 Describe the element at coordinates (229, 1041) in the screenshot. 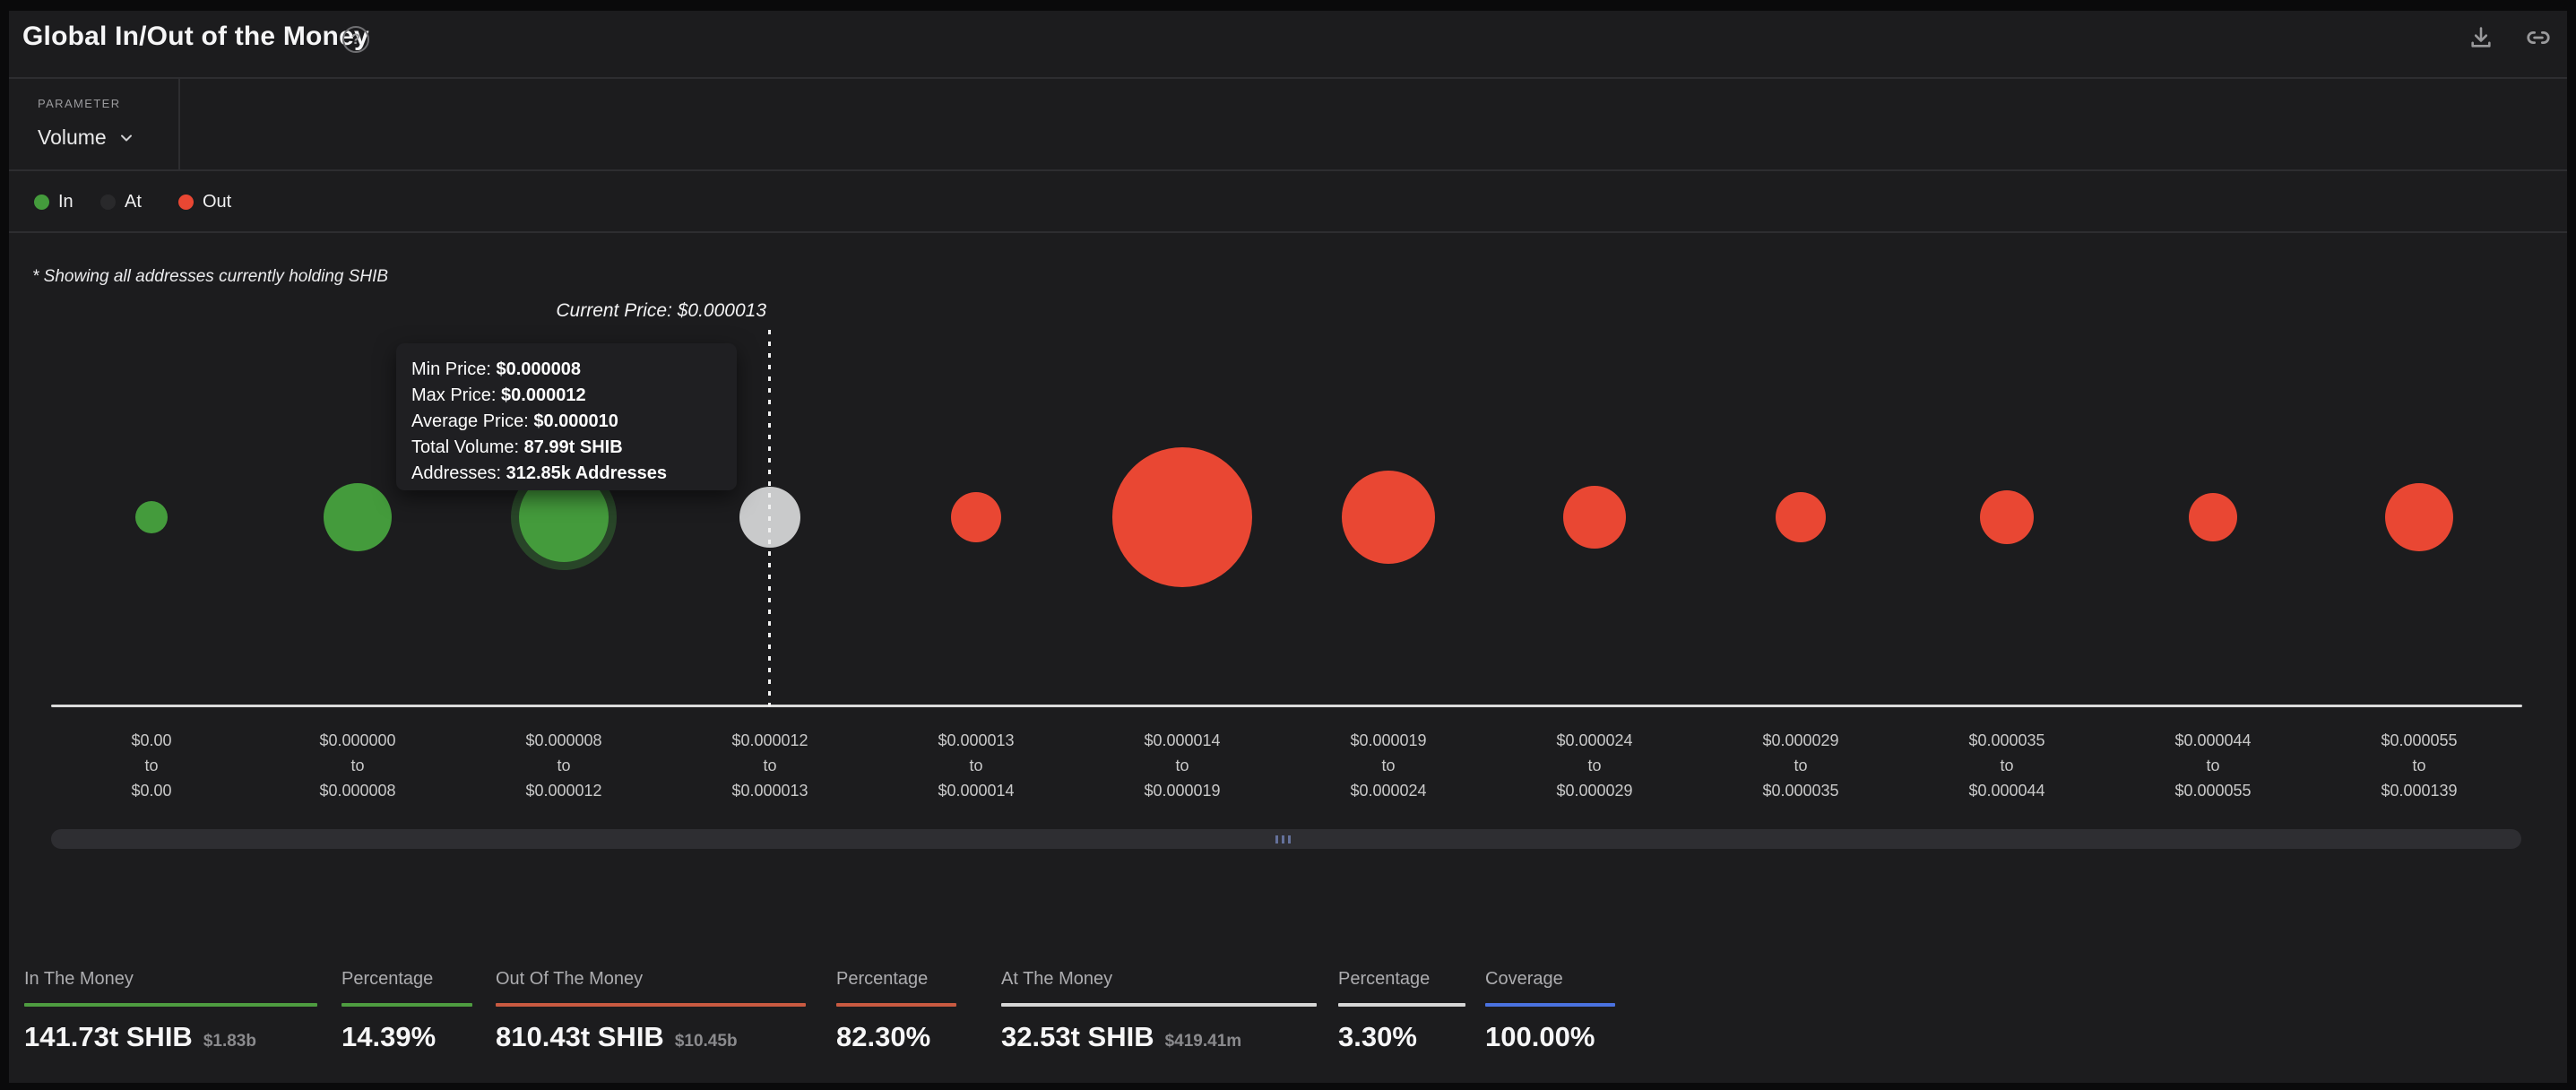

I see `stat-sub-value: $1.83b` at that location.